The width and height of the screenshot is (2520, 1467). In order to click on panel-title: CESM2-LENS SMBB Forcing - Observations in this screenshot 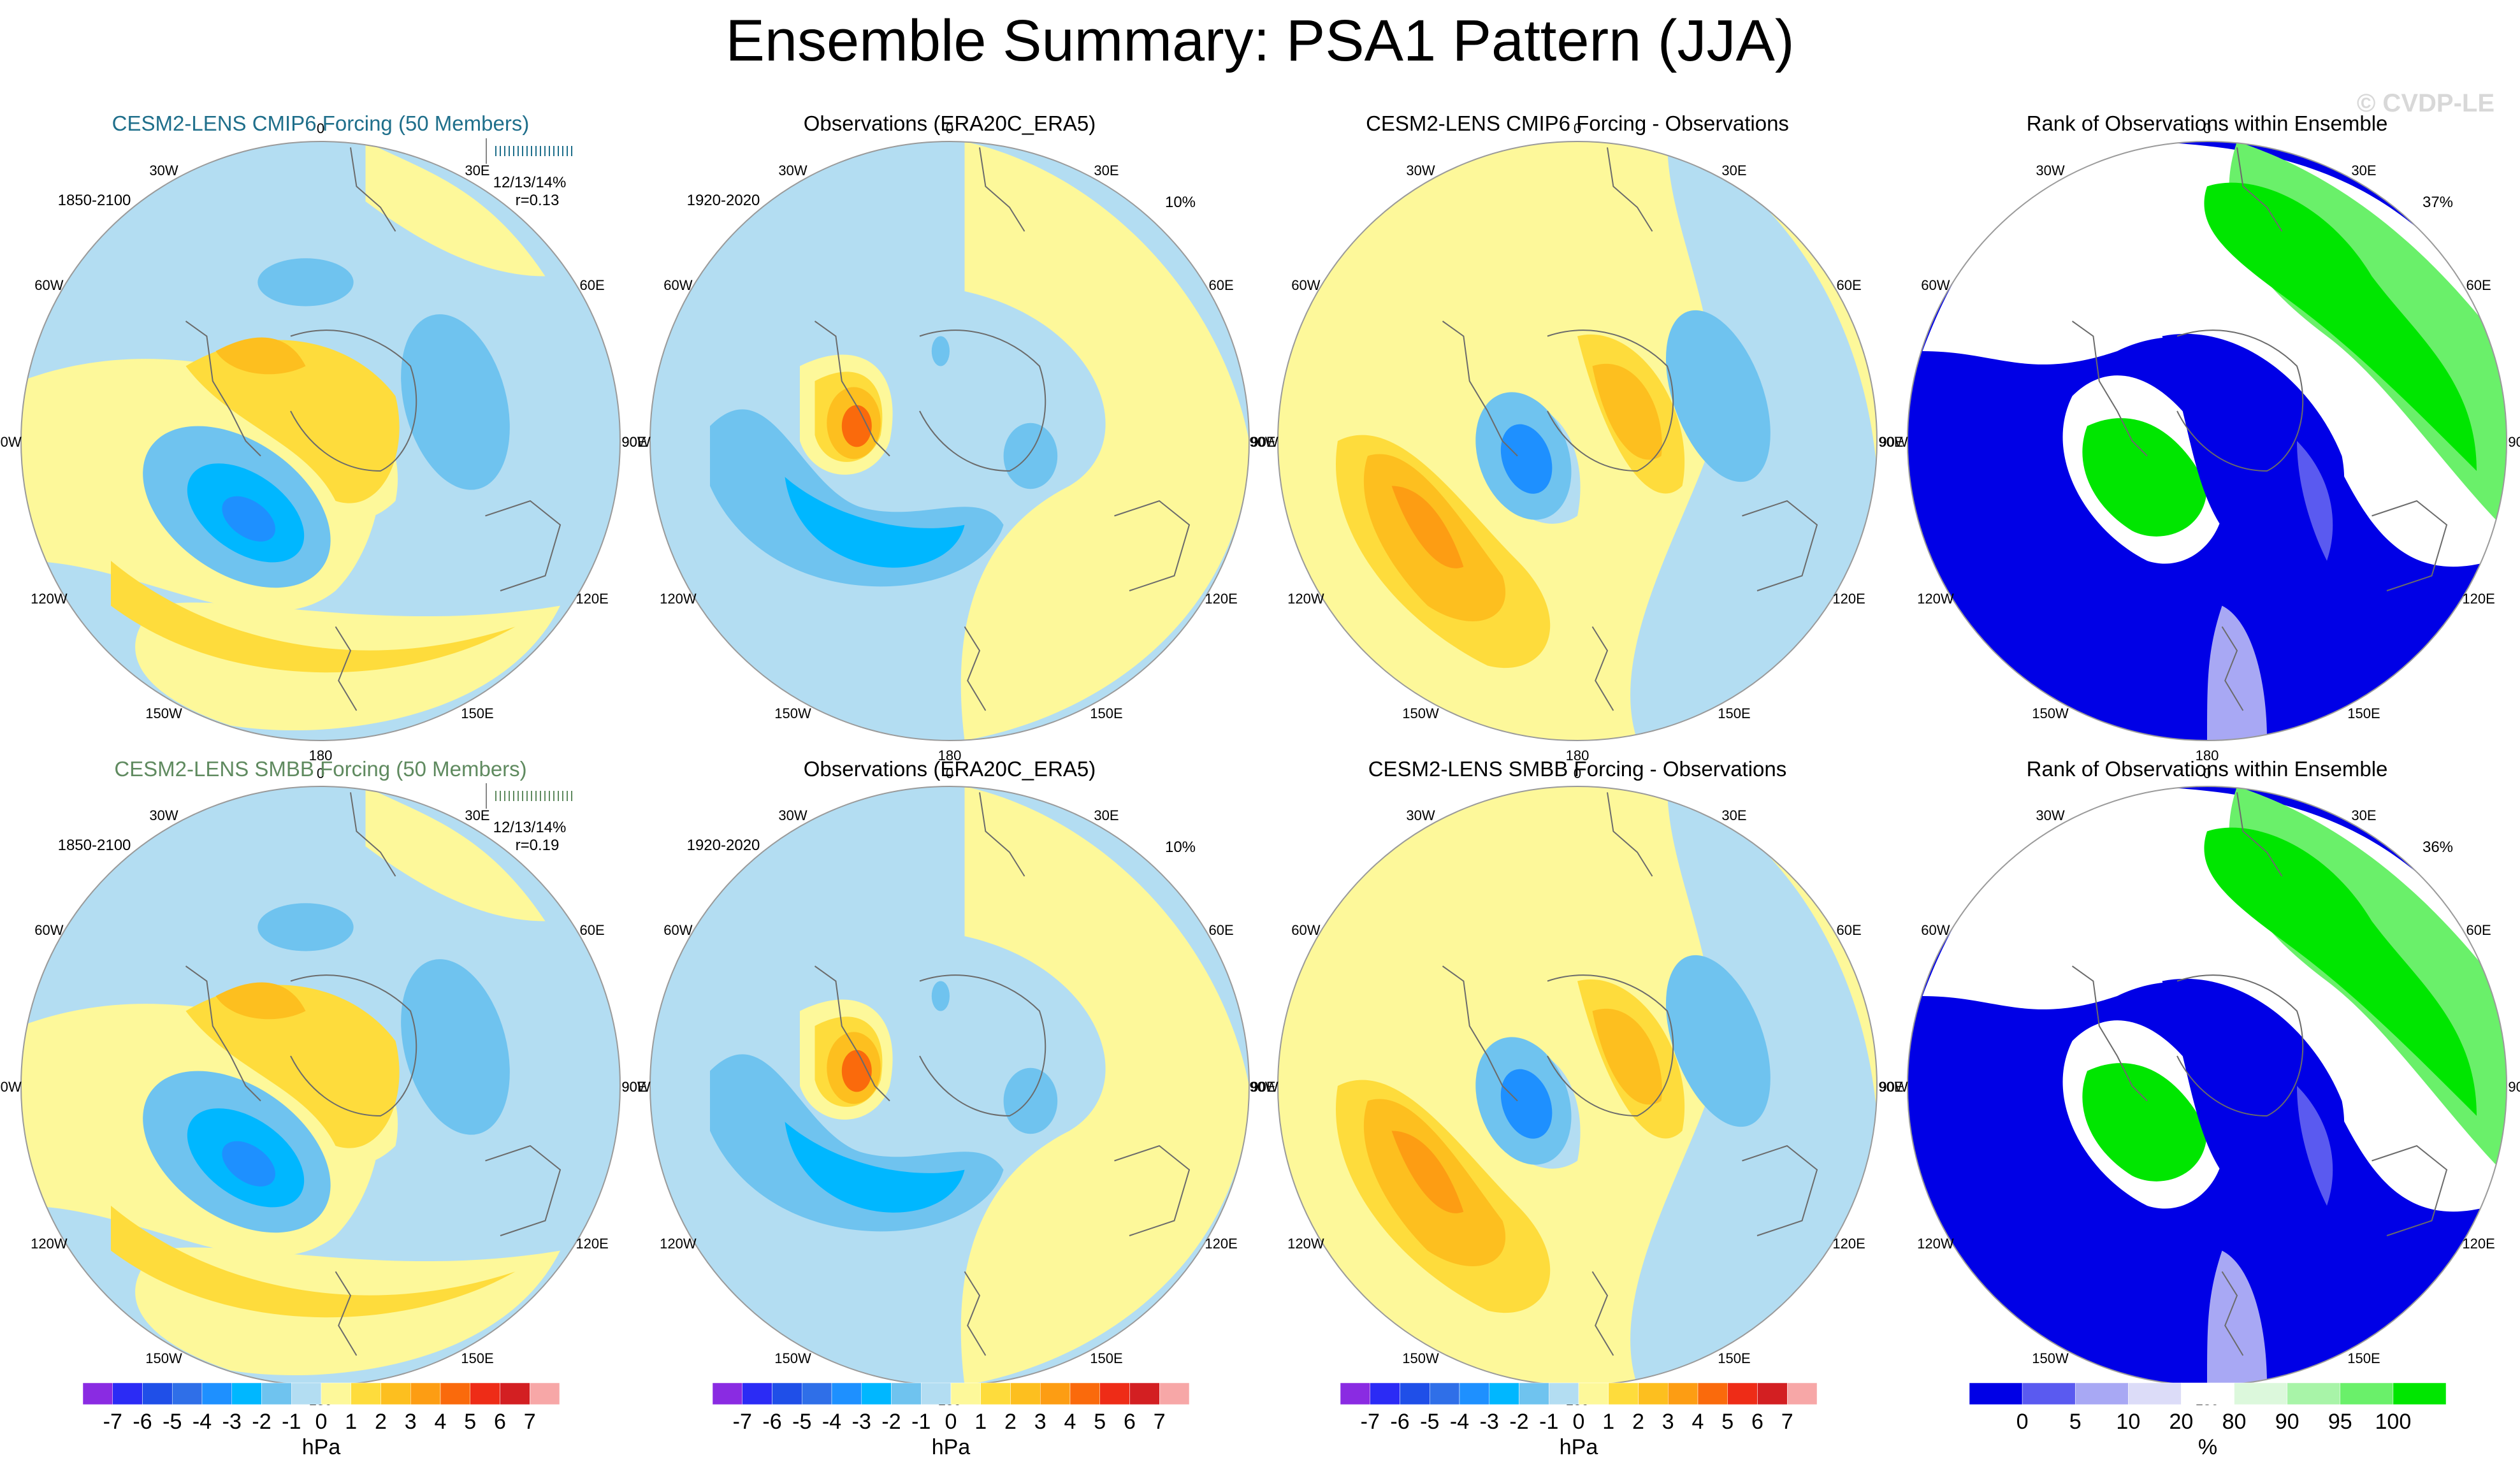, I will do `click(1577, 769)`.